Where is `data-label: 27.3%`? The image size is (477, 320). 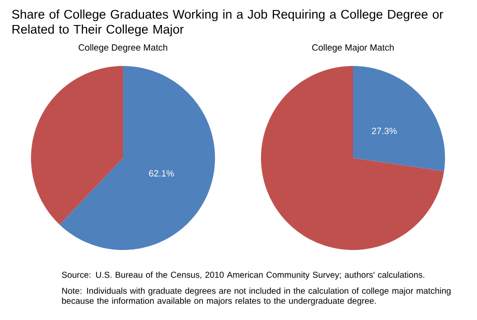 data-label: 27.3% is located at coordinates (384, 131).